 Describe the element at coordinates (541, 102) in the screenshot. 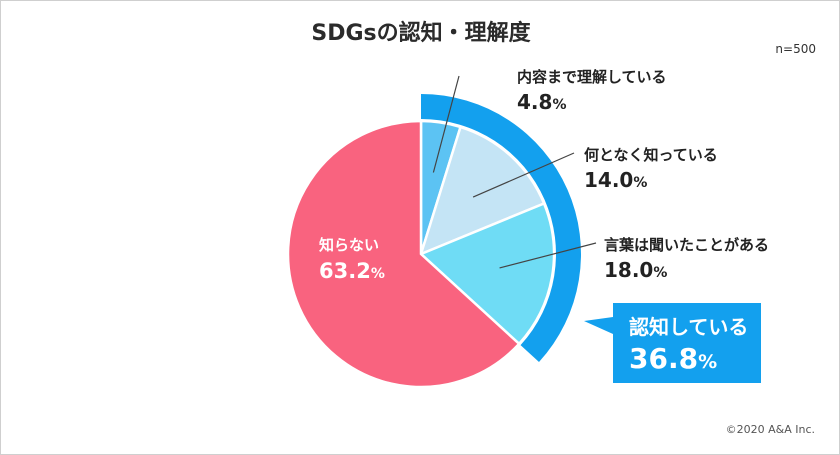

I see `slice-value-understand: 4.8%` at that location.